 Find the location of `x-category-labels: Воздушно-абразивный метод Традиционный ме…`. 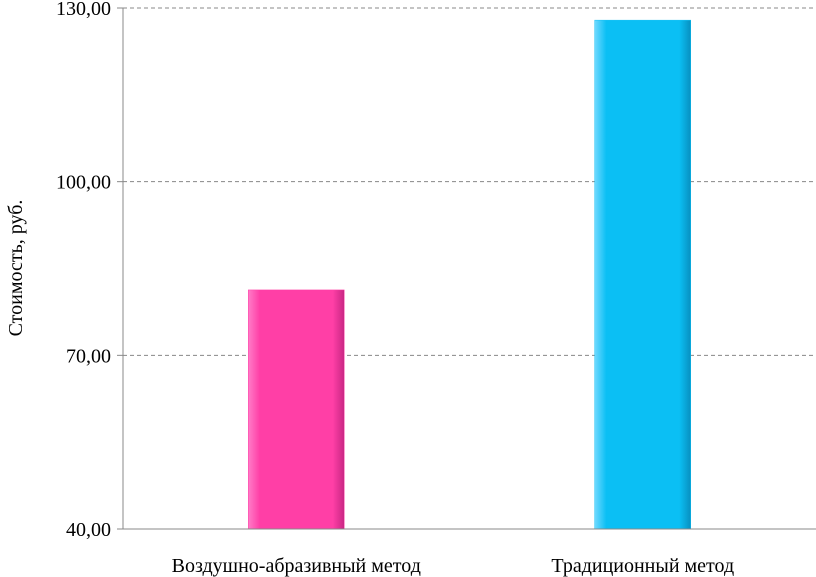

x-category-labels: Воздушно-абразивный метод Традиционный ме… is located at coordinates (453, 566).